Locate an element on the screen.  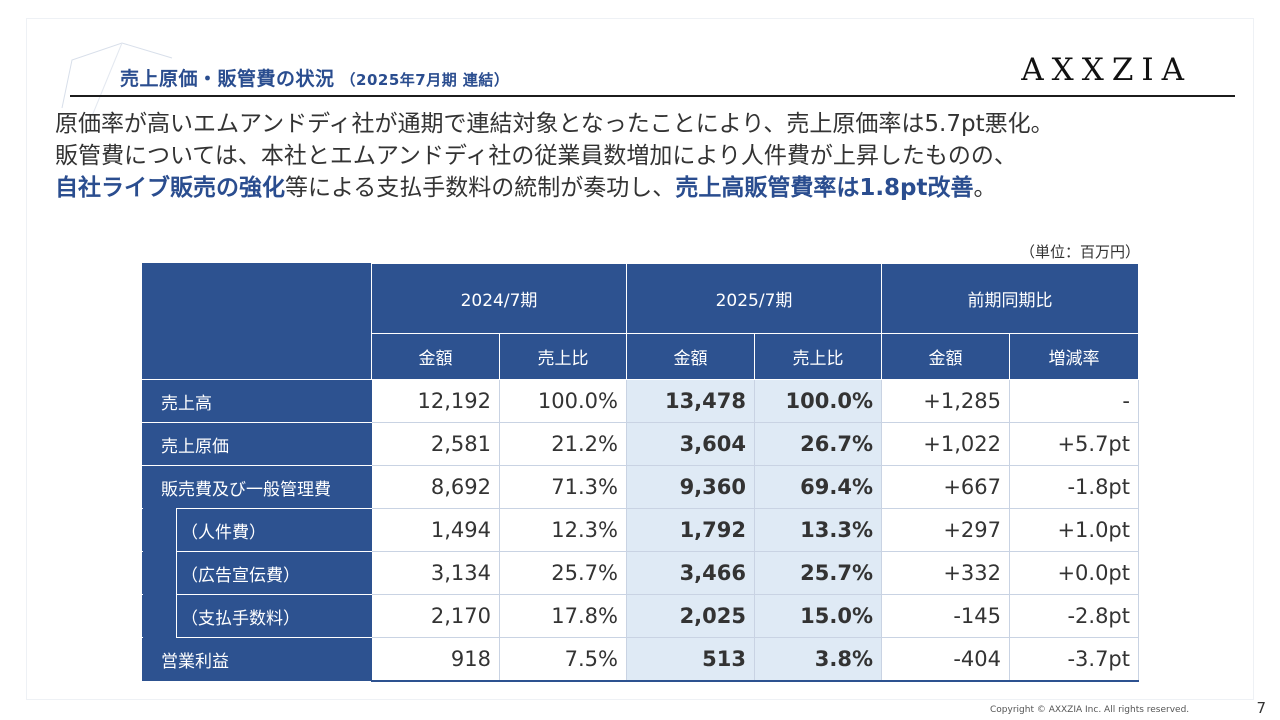
cell-value: -1.8pt is located at coordinates (1074, 487).